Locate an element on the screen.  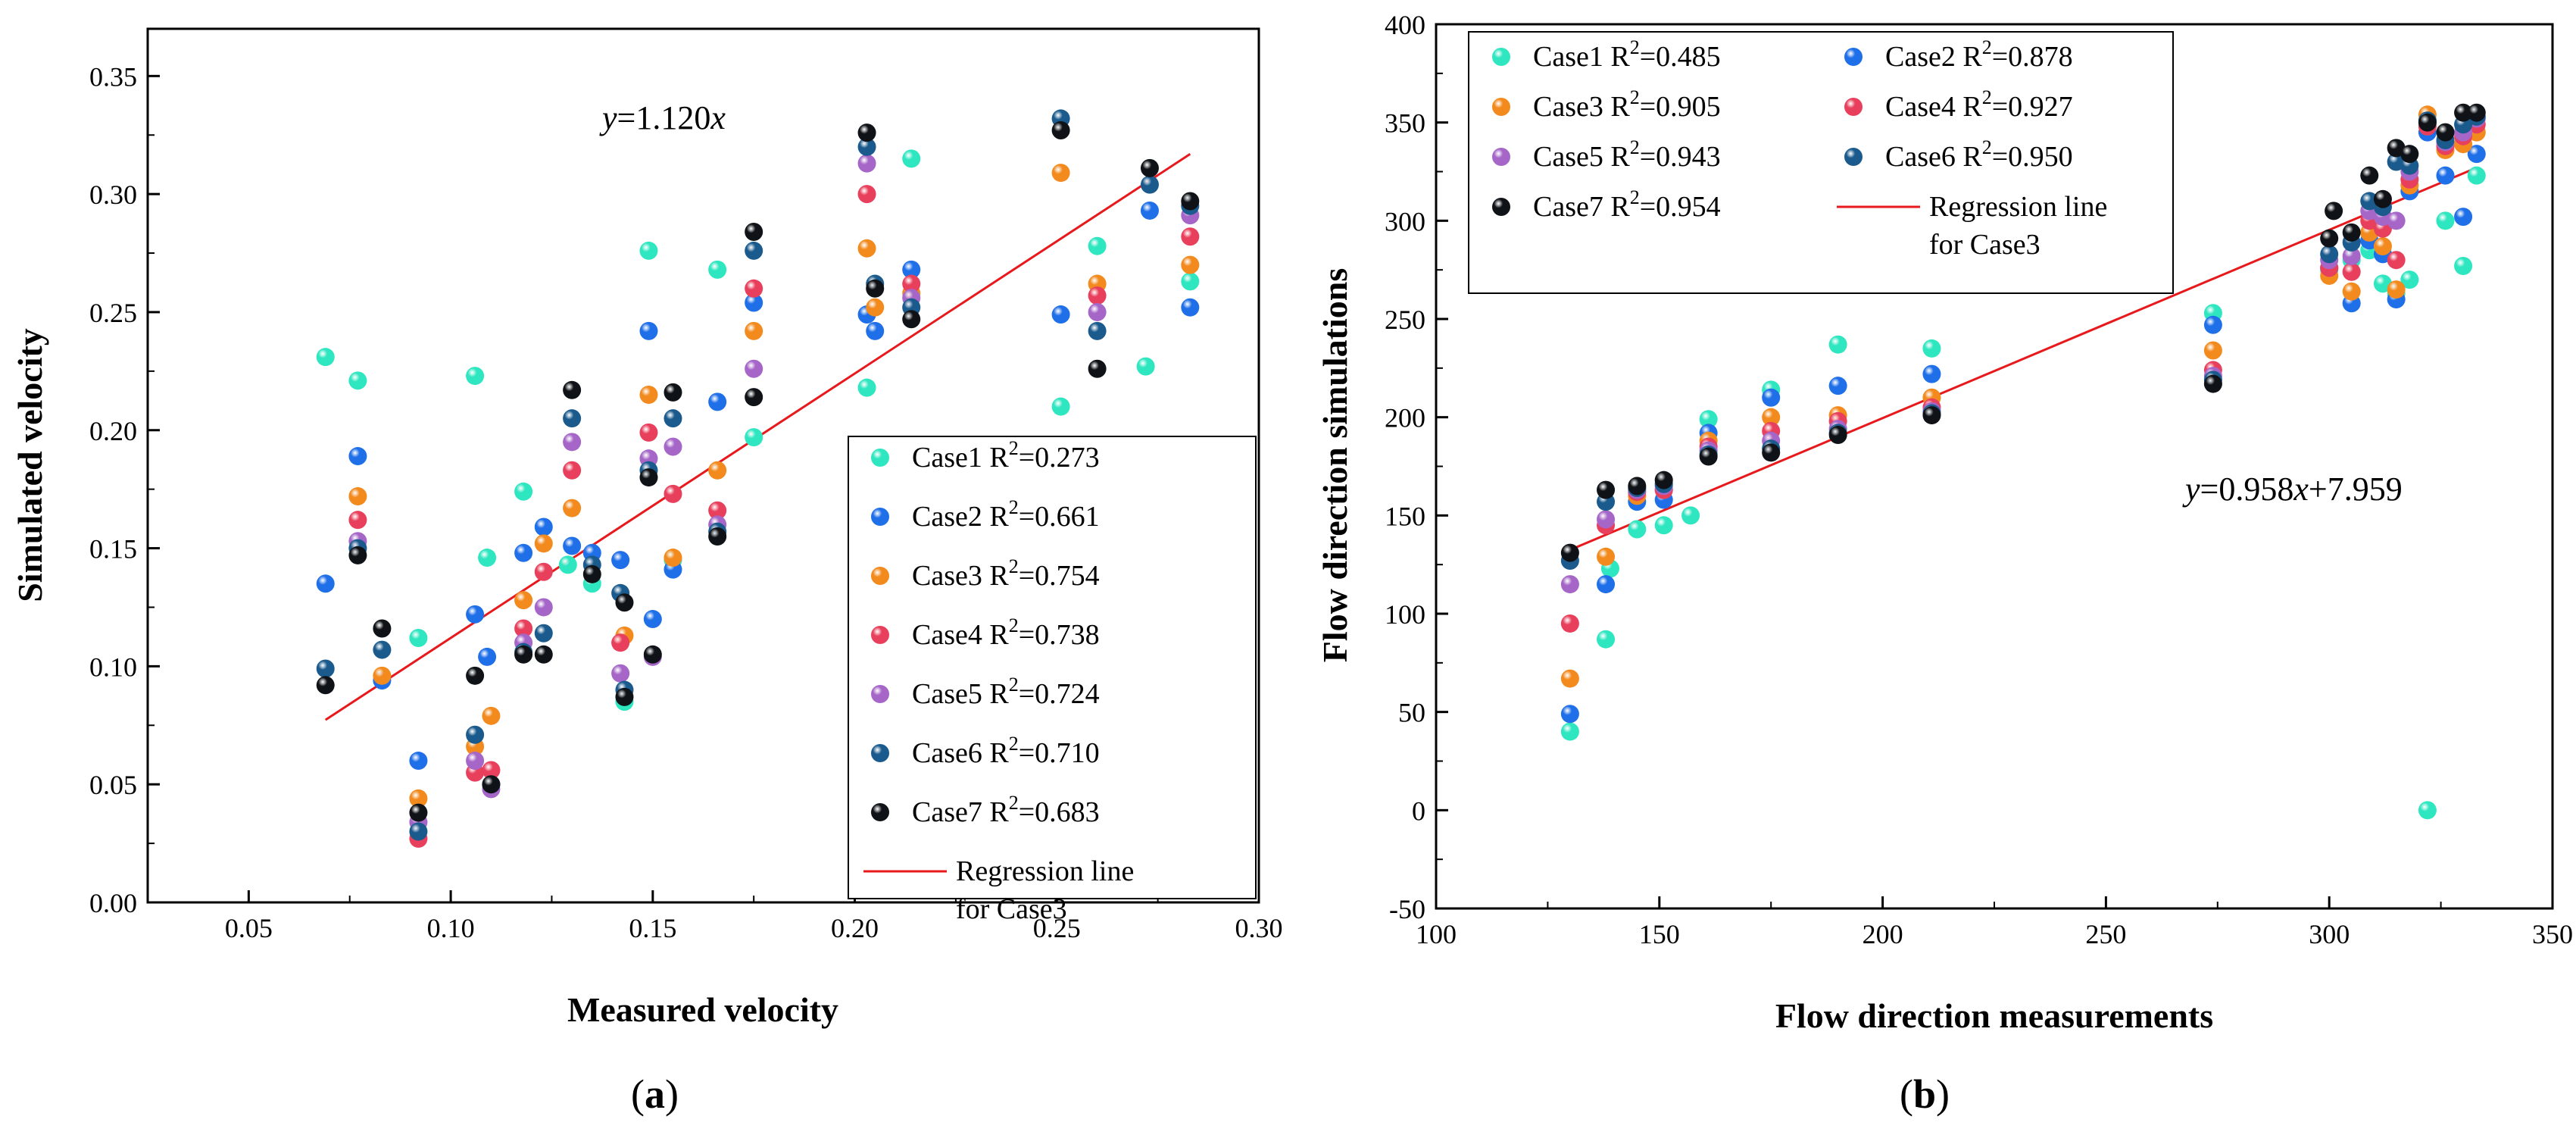
legend-marker-case4 is located at coordinates (1853, 107).